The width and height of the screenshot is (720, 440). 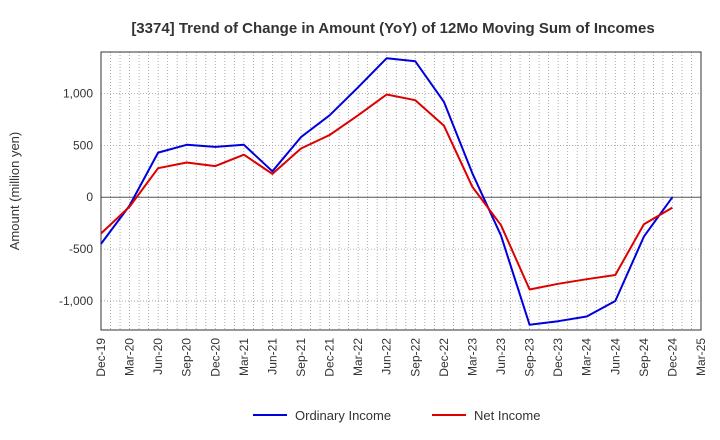 I want to click on legend-label: Ordinary Income, so click(x=343, y=415).